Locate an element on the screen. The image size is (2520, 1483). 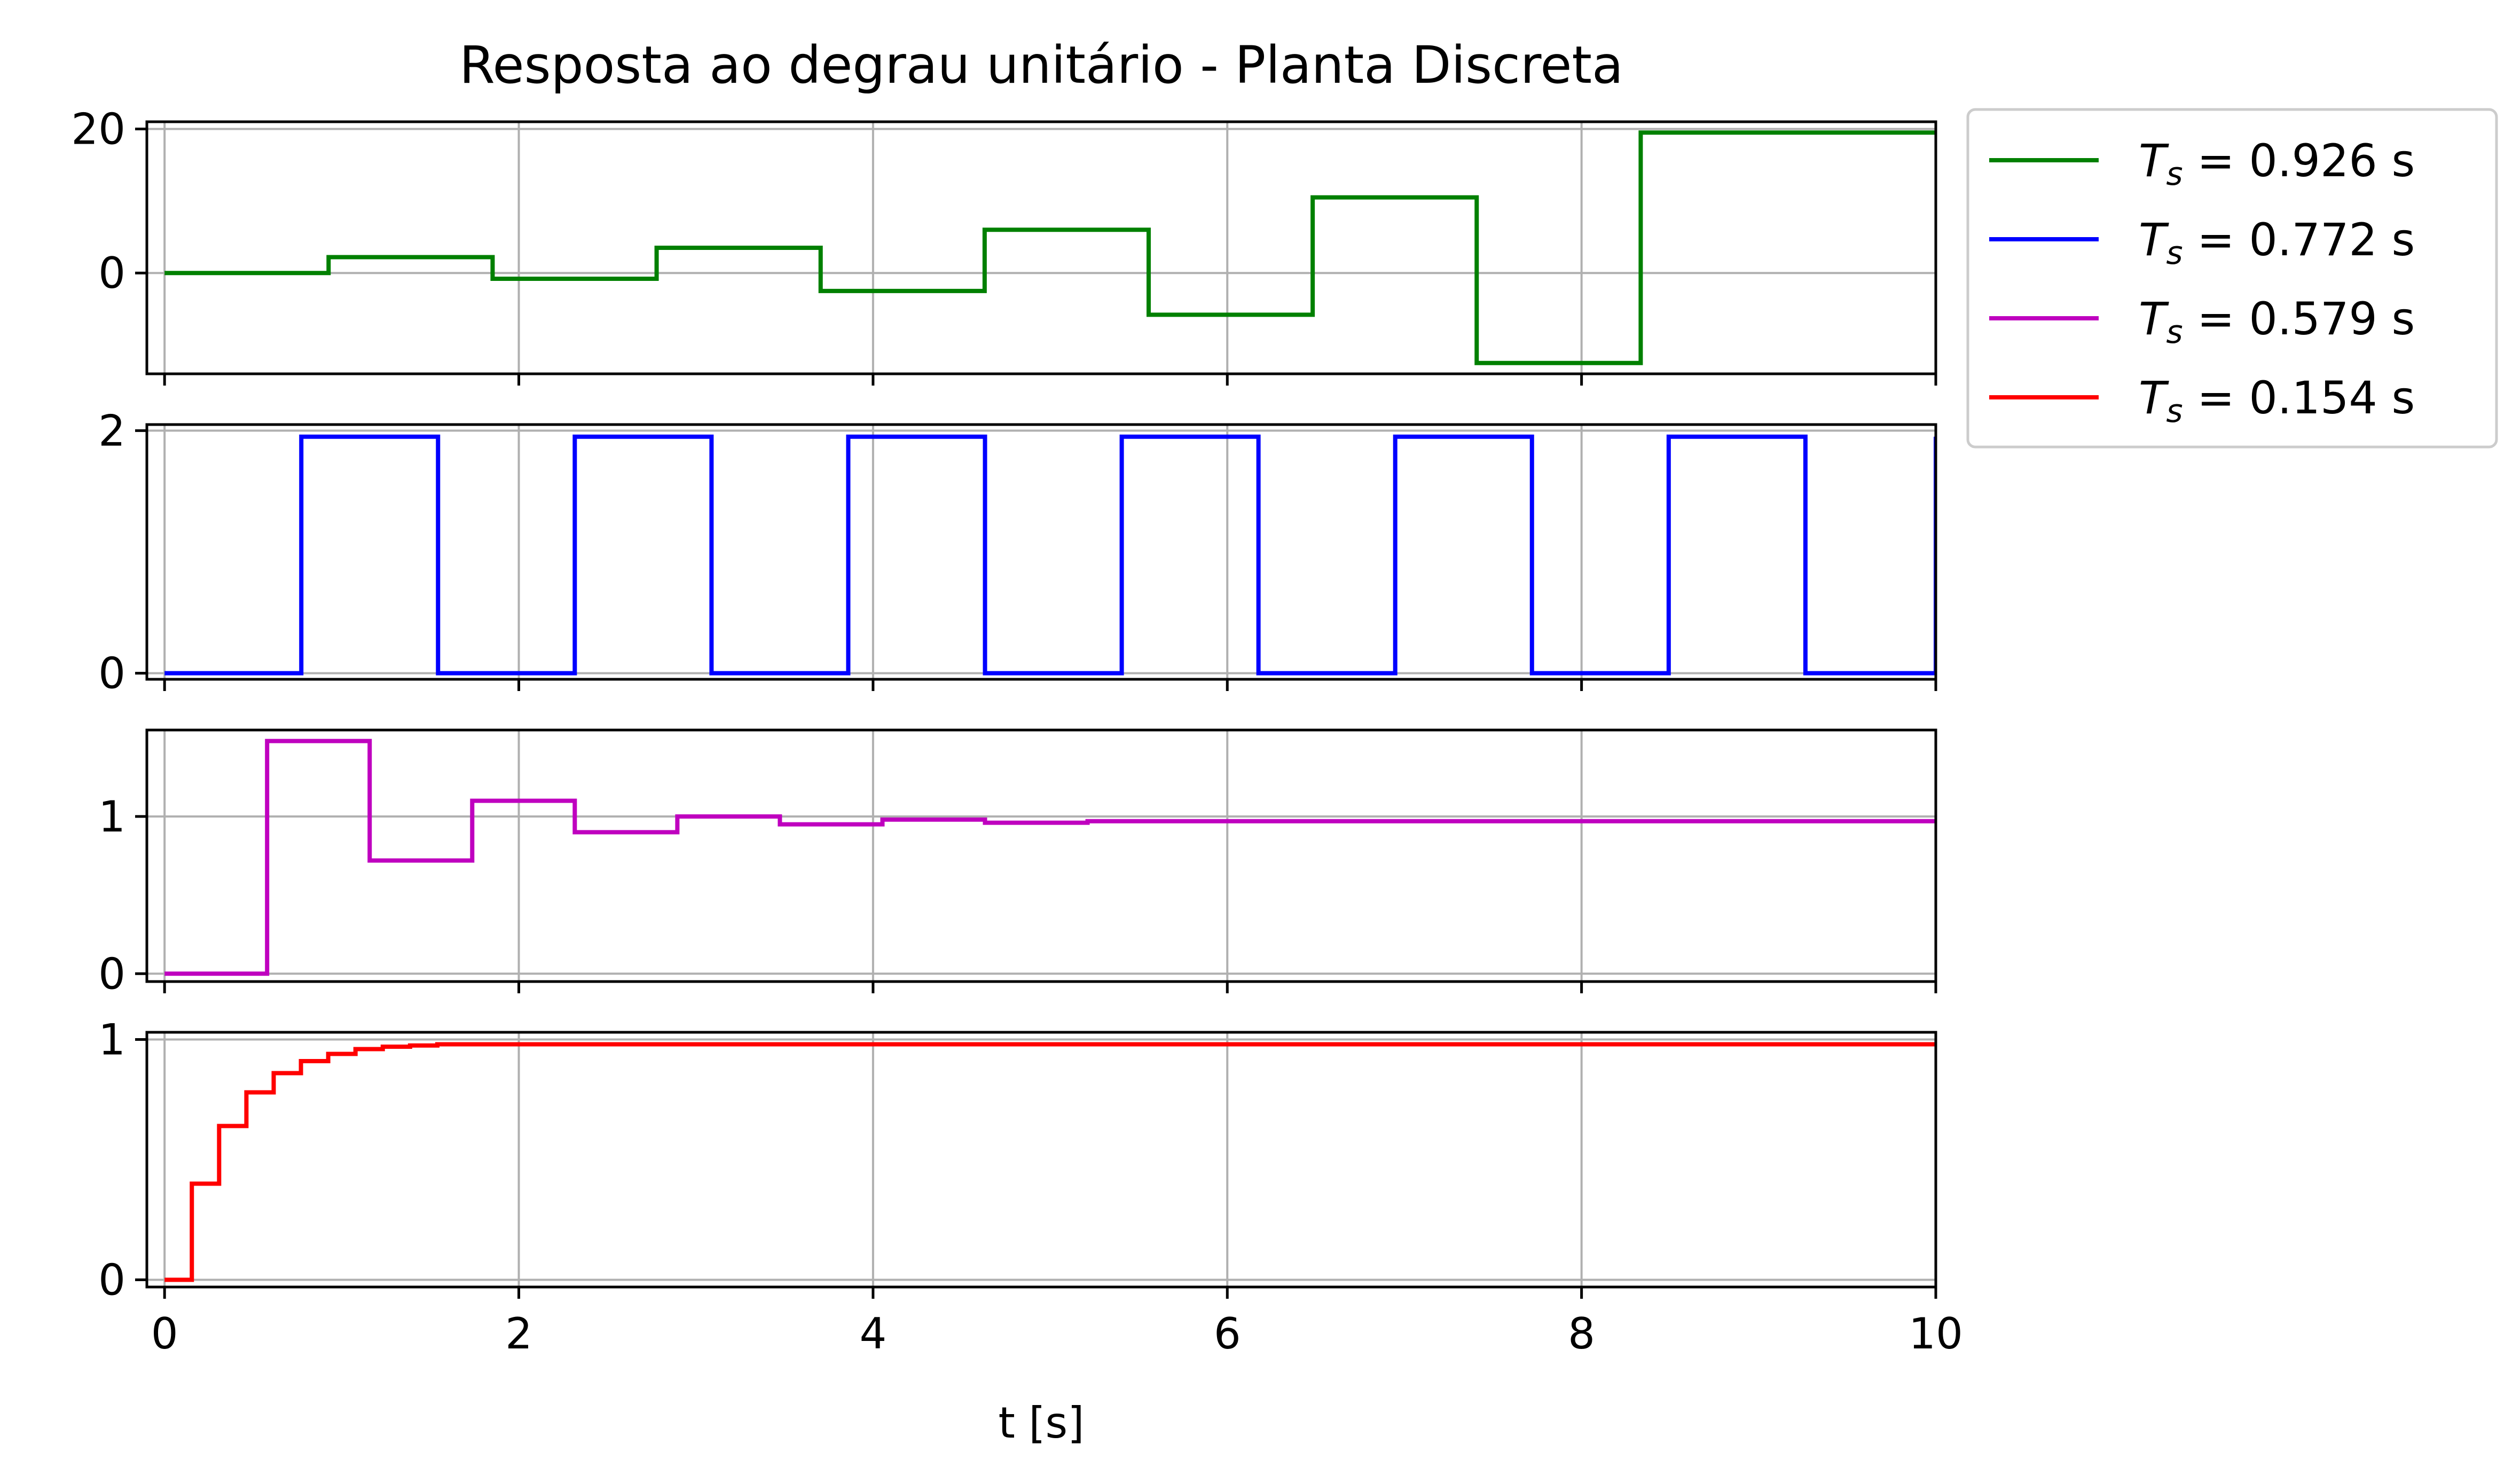
x-tick-label: 6 is located at coordinates (1227, 1334).